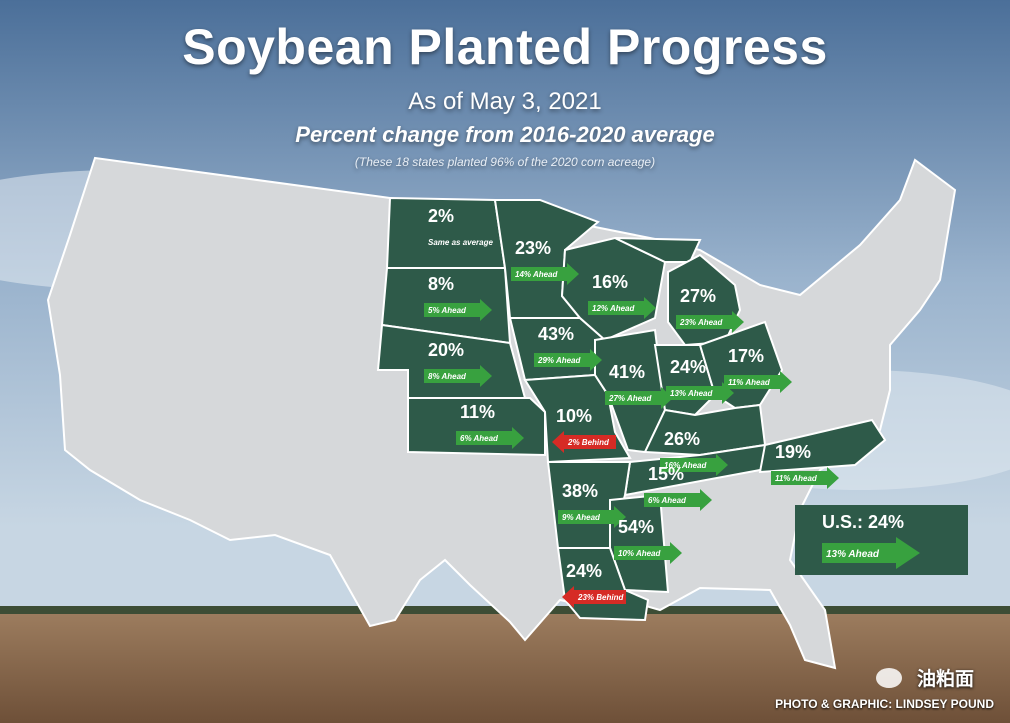  I want to click on state-label-ms: 54% 10% Ahead, so click(648, 540).